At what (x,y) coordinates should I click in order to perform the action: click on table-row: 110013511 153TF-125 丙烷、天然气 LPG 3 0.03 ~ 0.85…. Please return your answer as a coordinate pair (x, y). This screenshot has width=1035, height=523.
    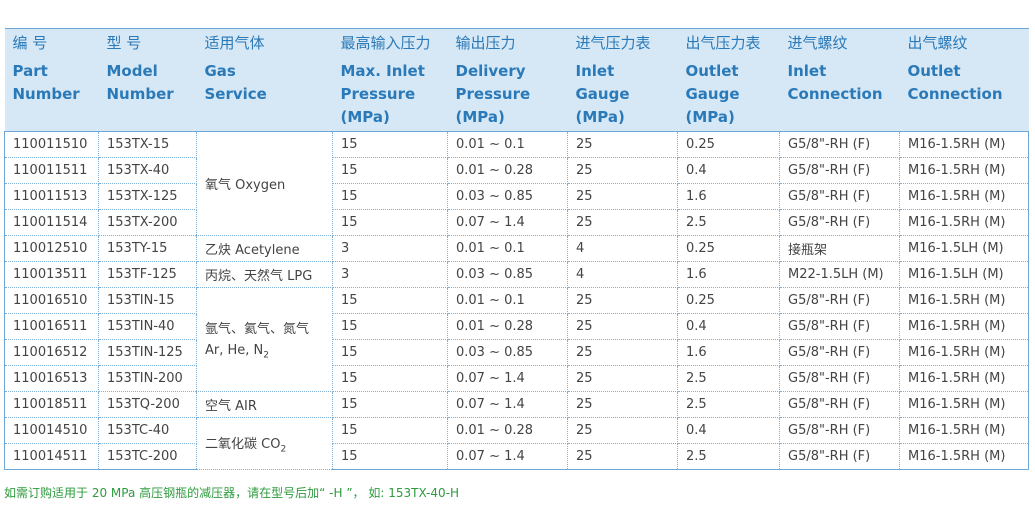
    Looking at the image, I should click on (516, 274).